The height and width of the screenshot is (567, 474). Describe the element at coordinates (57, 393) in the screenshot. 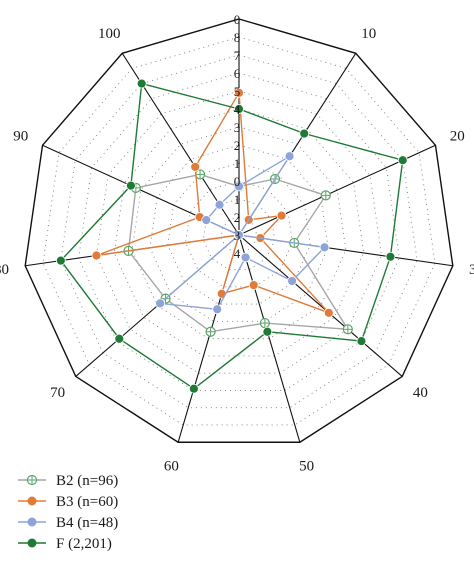

I see `axis-label: 70` at that location.